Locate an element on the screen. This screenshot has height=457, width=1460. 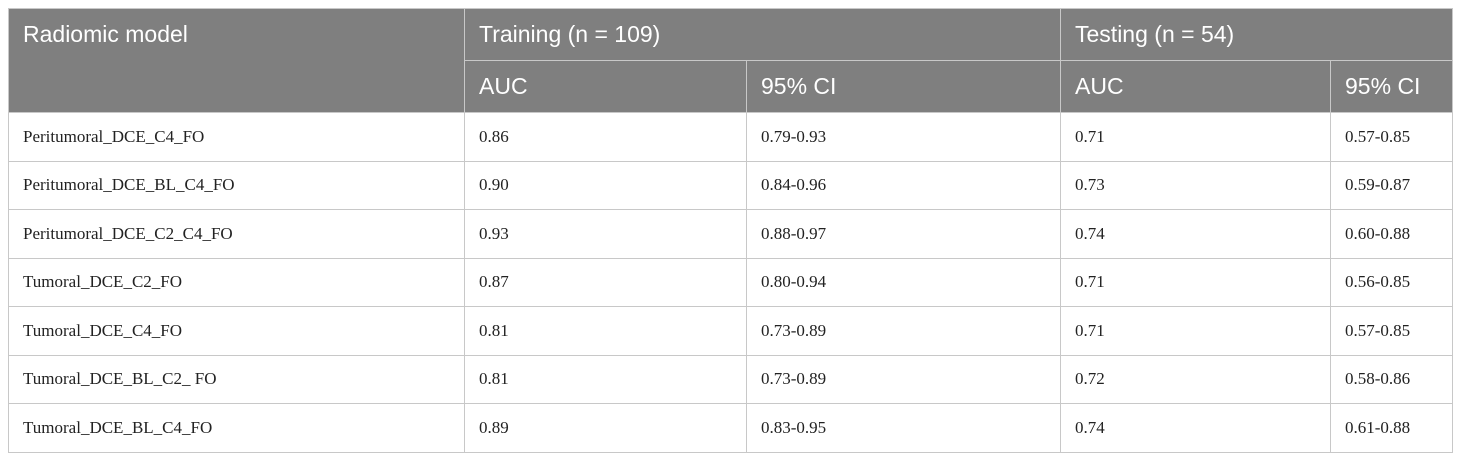
table-cell: 0.79-0.93 is located at coordinates (903, 137).